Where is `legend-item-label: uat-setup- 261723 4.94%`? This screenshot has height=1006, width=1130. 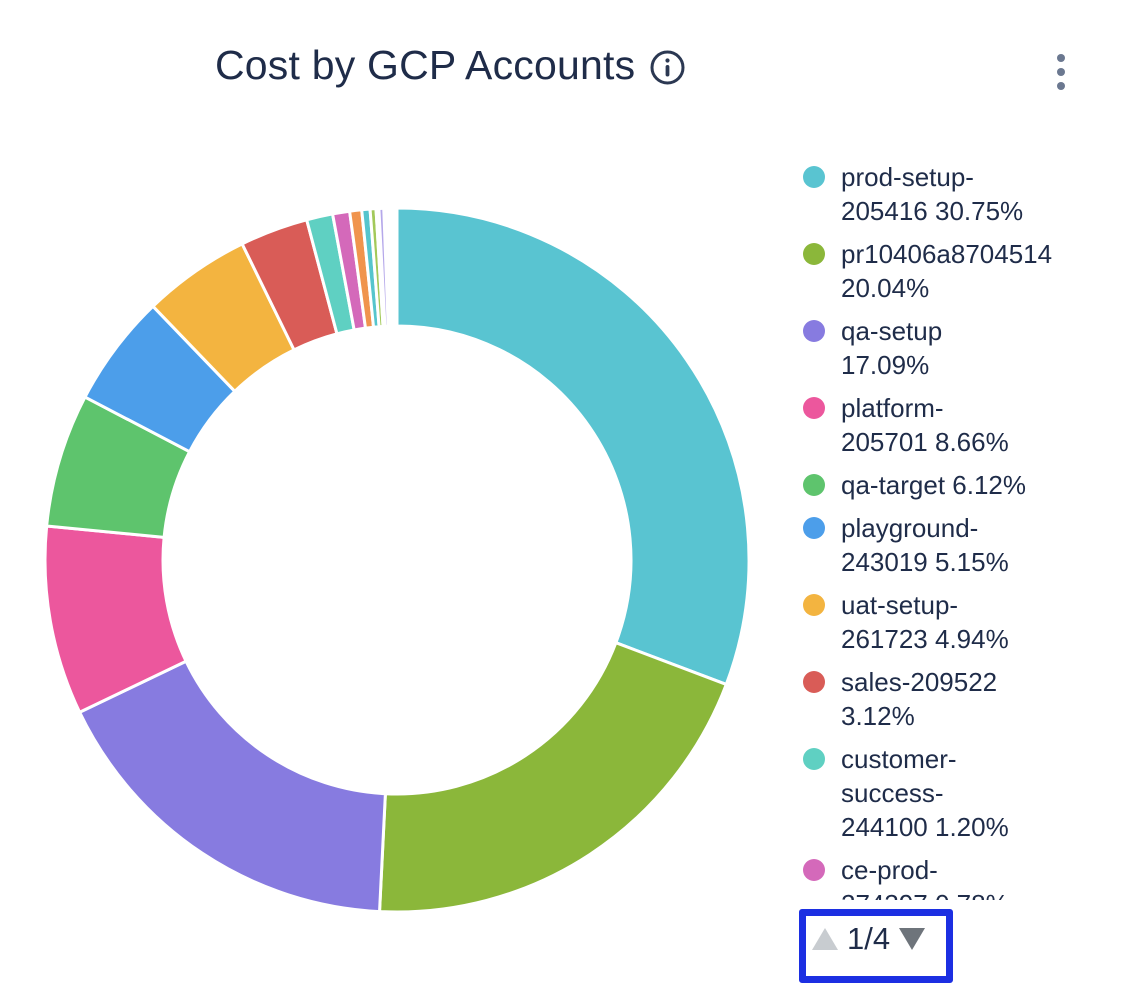 legend-item-label: uat-setup- 261723 4.94% is located at coordinates (925, 622).